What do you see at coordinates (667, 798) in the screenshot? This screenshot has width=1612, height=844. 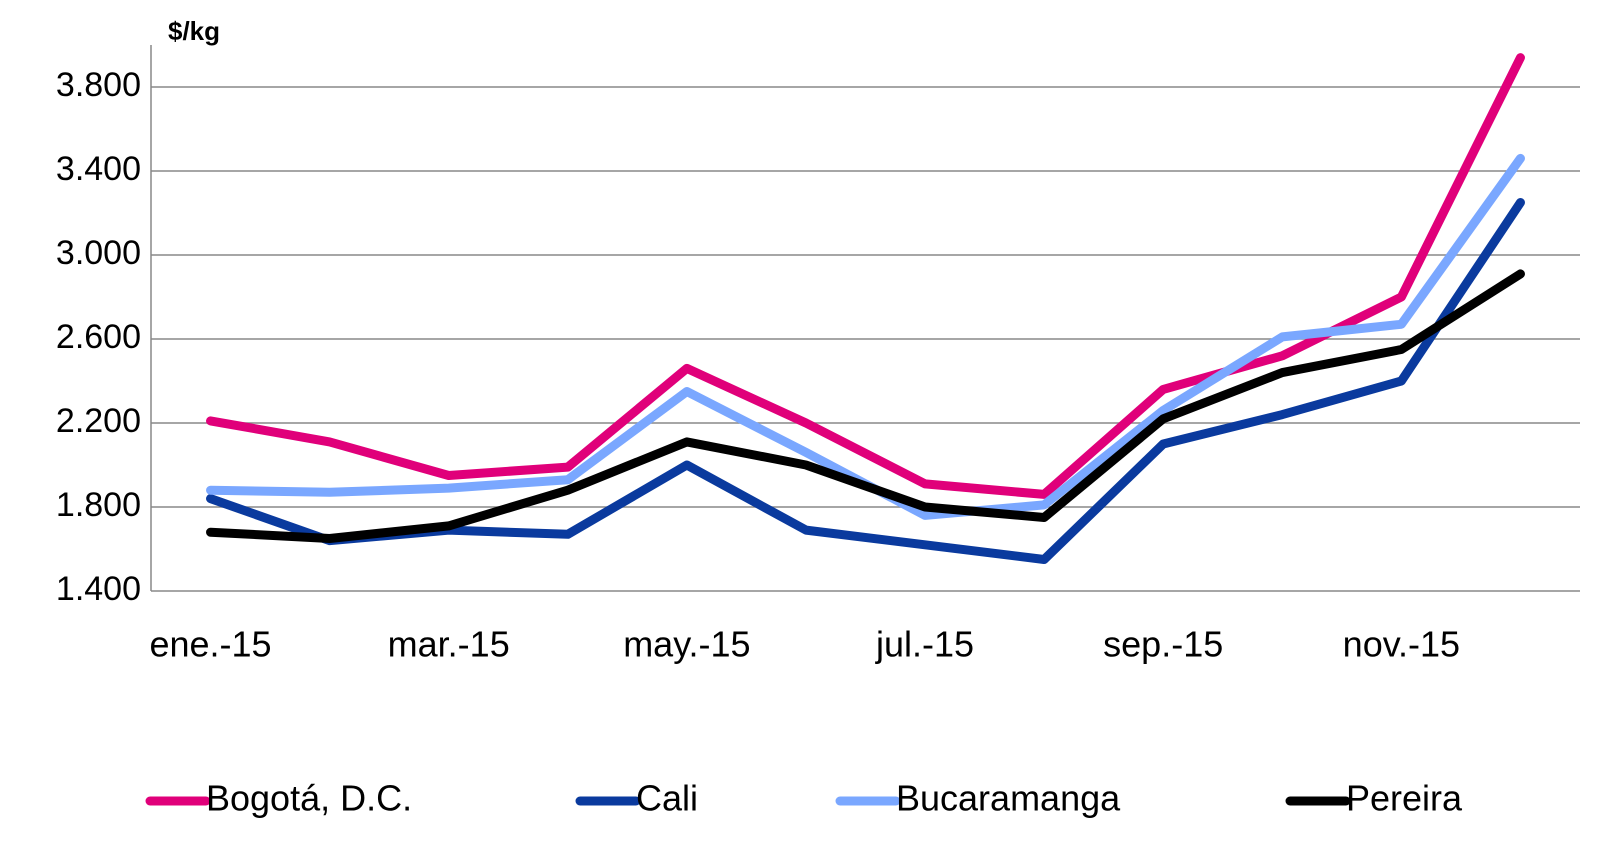 I see `legend-label: Cali` at bounding box center [667, 798].